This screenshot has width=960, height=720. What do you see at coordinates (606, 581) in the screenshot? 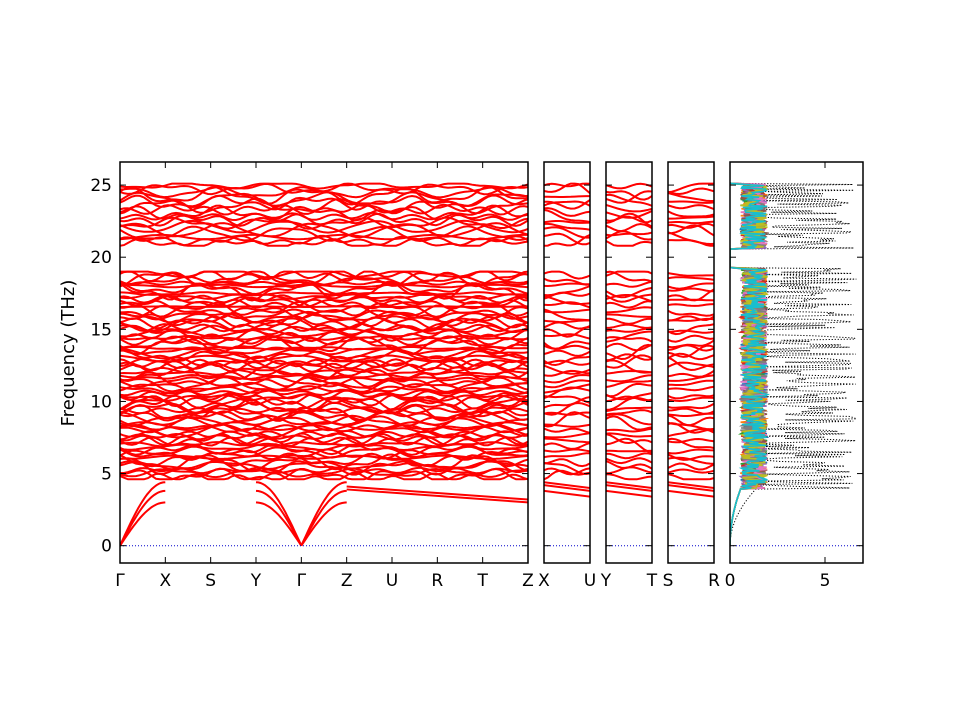
I see `x-tick-label: Y` at bounding box center [606, 581].